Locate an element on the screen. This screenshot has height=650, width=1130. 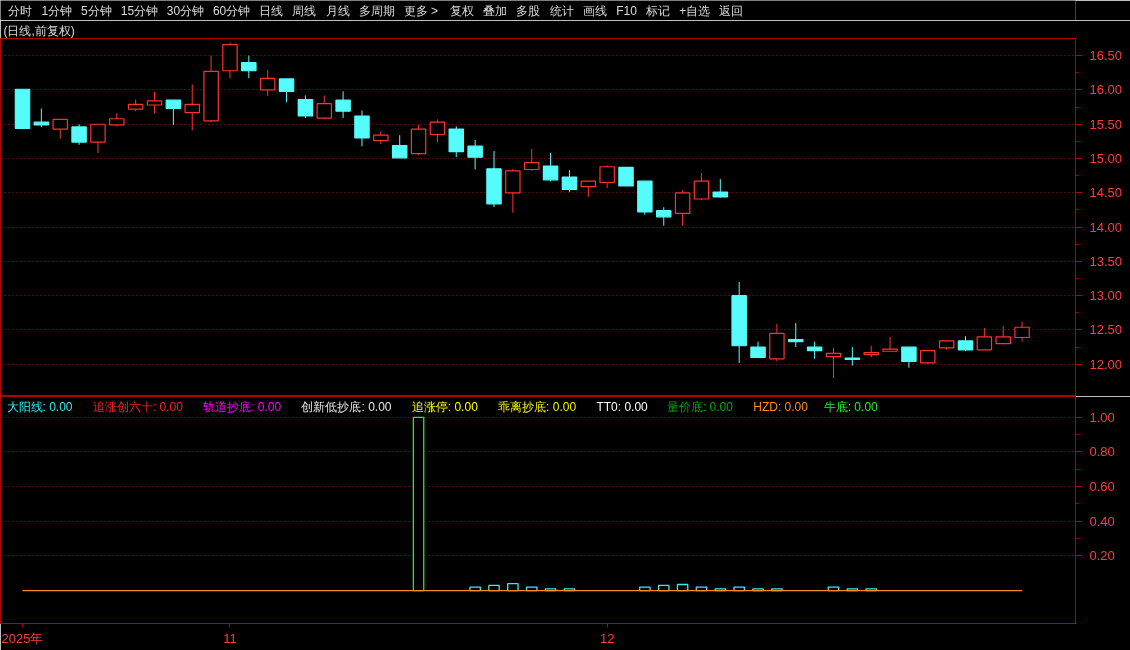
text: 更多 > is located at coordinates (420, 10).